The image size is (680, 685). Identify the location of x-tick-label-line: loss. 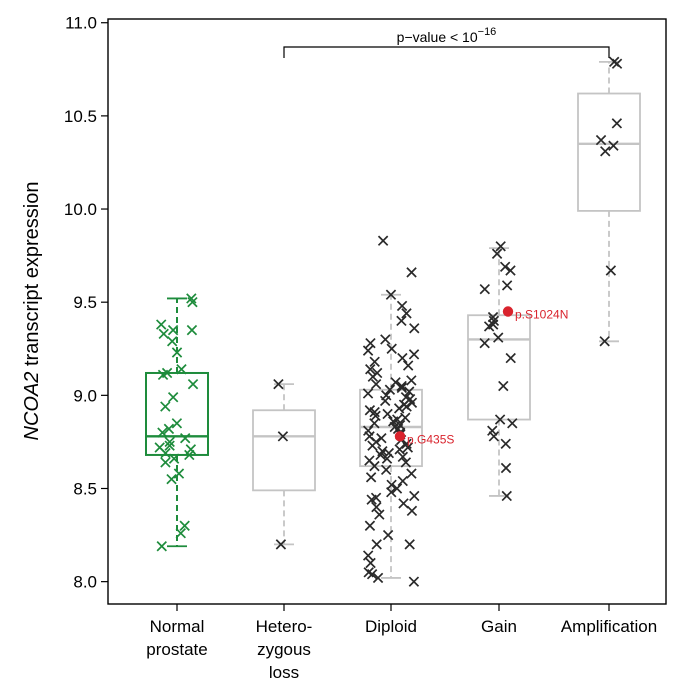
(284, 672).